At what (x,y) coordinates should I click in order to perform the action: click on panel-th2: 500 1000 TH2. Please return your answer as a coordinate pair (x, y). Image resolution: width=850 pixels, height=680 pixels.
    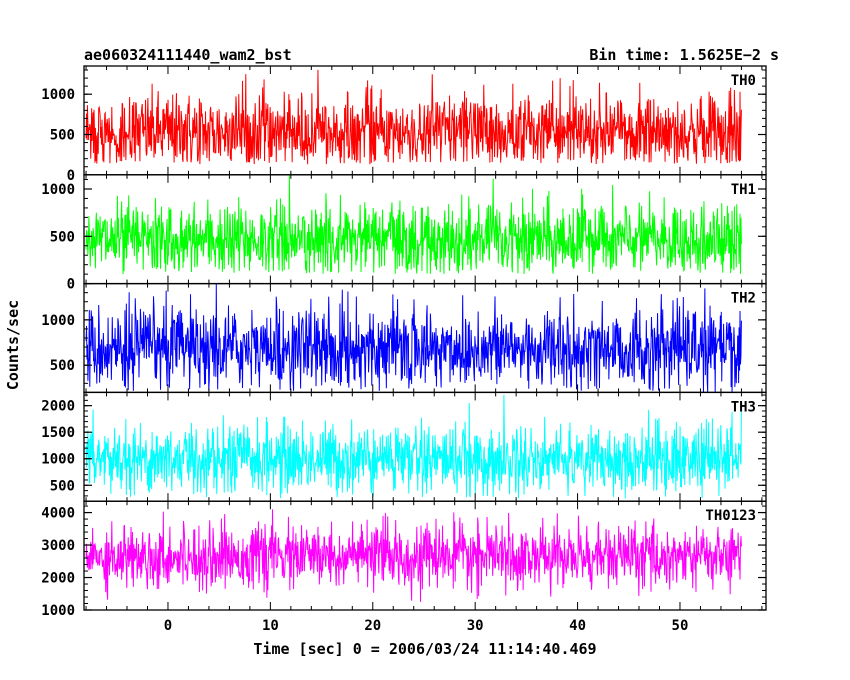
    Looking at the image, I should click on (404, 338).